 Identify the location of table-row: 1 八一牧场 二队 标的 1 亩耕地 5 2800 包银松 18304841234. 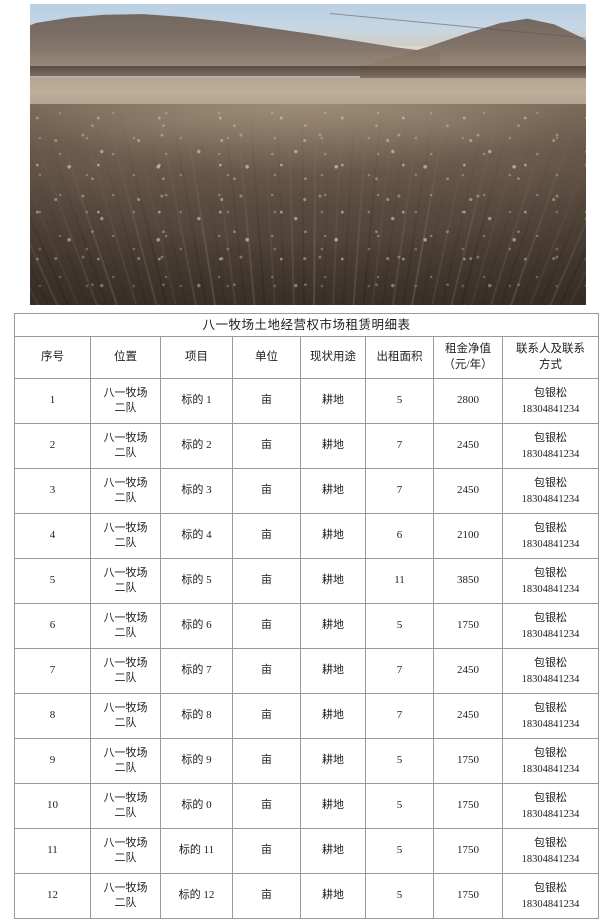
(307, 401).